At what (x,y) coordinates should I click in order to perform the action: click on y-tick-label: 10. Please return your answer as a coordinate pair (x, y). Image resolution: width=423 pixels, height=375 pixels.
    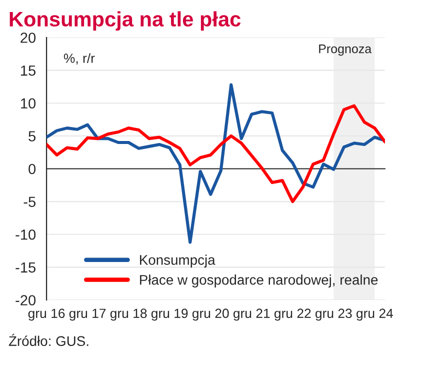
    Looking at the image, I should click on (28, 103).